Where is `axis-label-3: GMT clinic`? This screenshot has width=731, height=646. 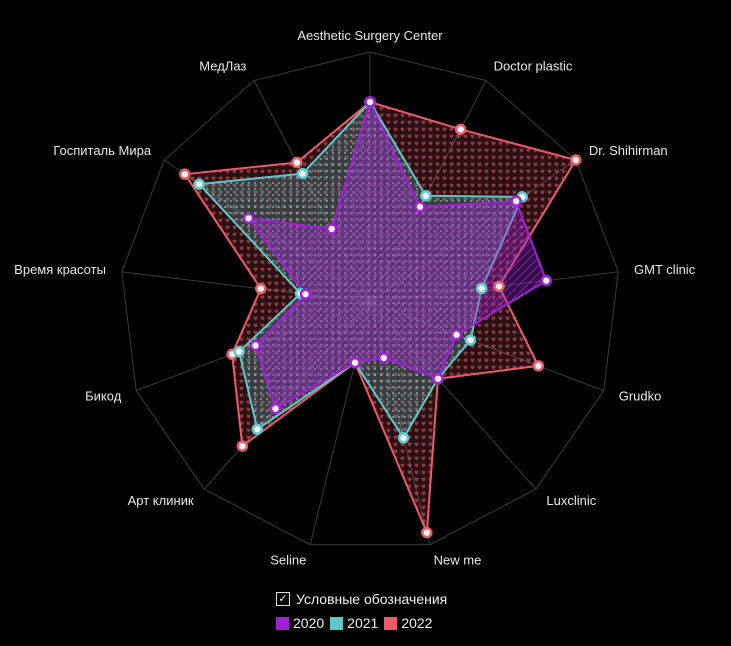
axis-label-3: GMT clinic is located at coordinates (665, 269).